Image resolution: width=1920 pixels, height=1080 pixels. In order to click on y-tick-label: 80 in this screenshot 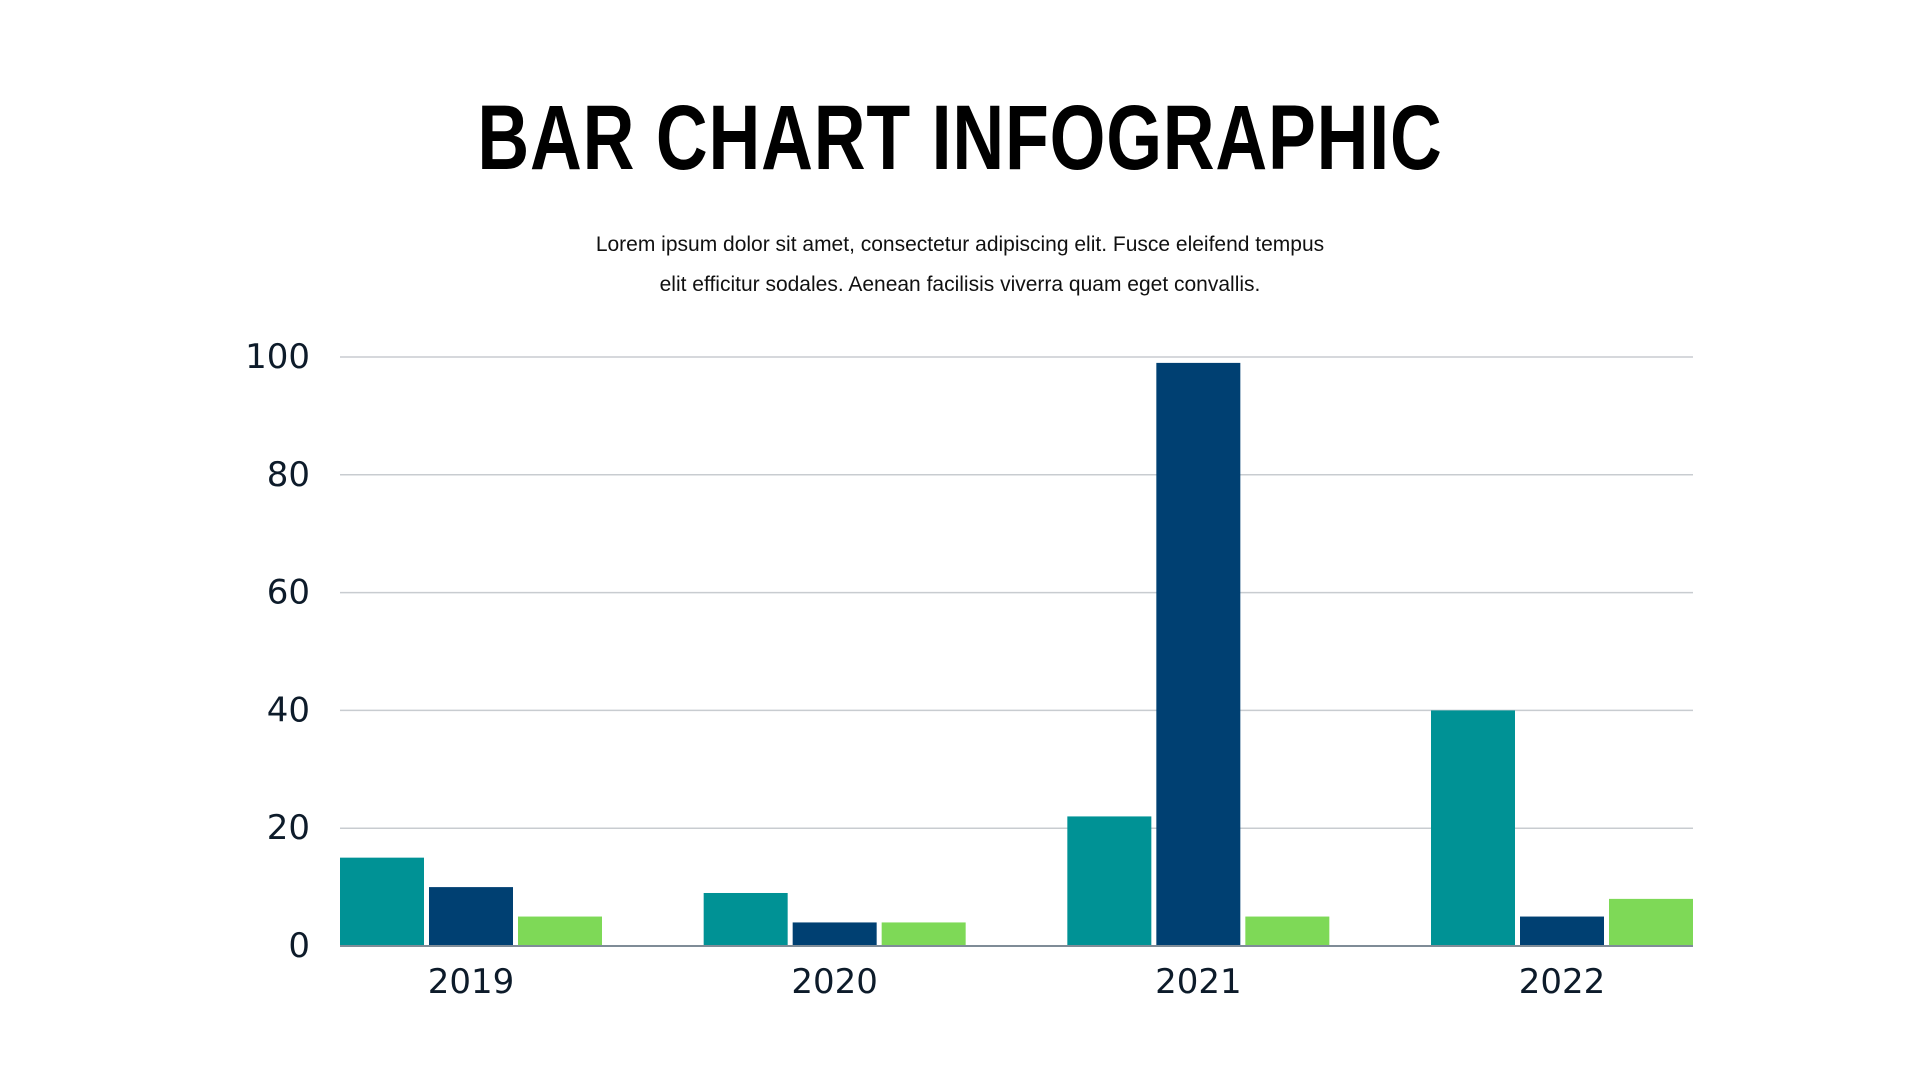, I will do `click(288, 475)`.